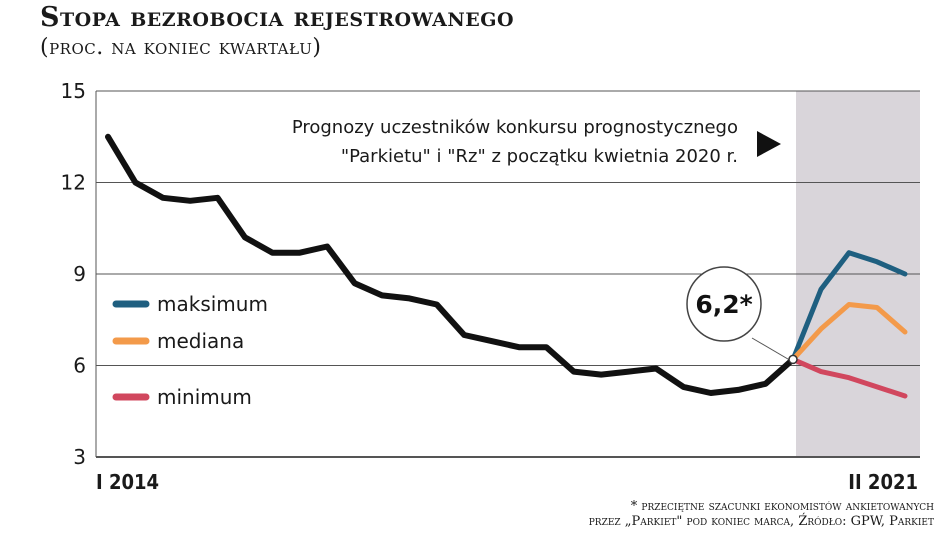 Image resolution: width=948 pixels, height=536 pixels. What do you see at coordinates (204, 397) in the screenshot?
I see `legend-label-minimum: minimum` at bounding box center [204, 397].